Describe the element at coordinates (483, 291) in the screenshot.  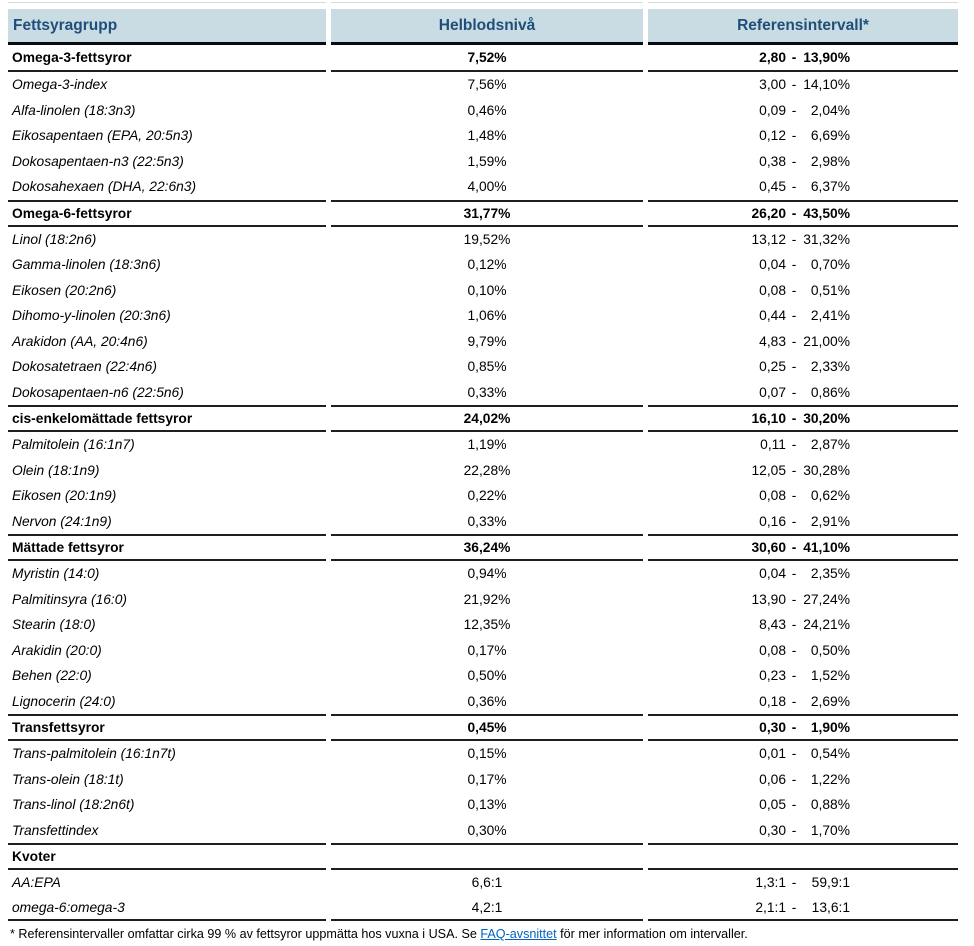
I see `table-row: Eikosen (20:2n6) 0,10% 0,08-0,51%` at that location.